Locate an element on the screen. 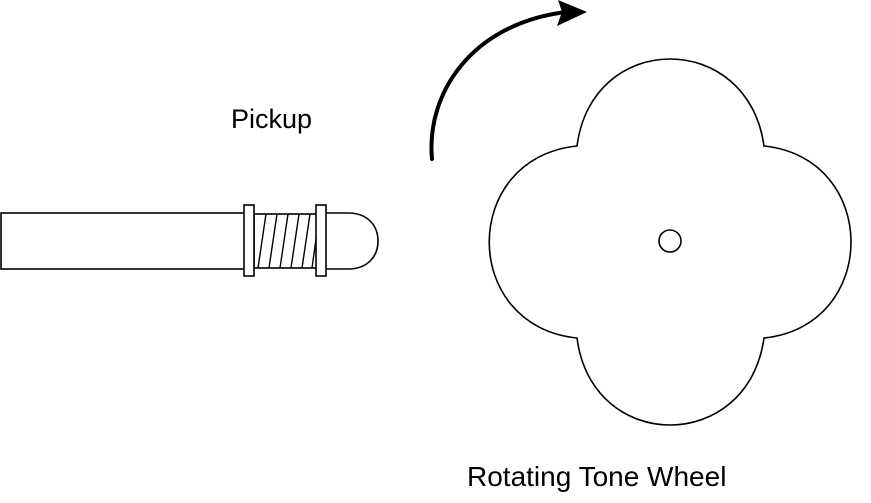 This screenshot has width=871, height=503. coil-wire-lines is located at coordinates (287, 241).